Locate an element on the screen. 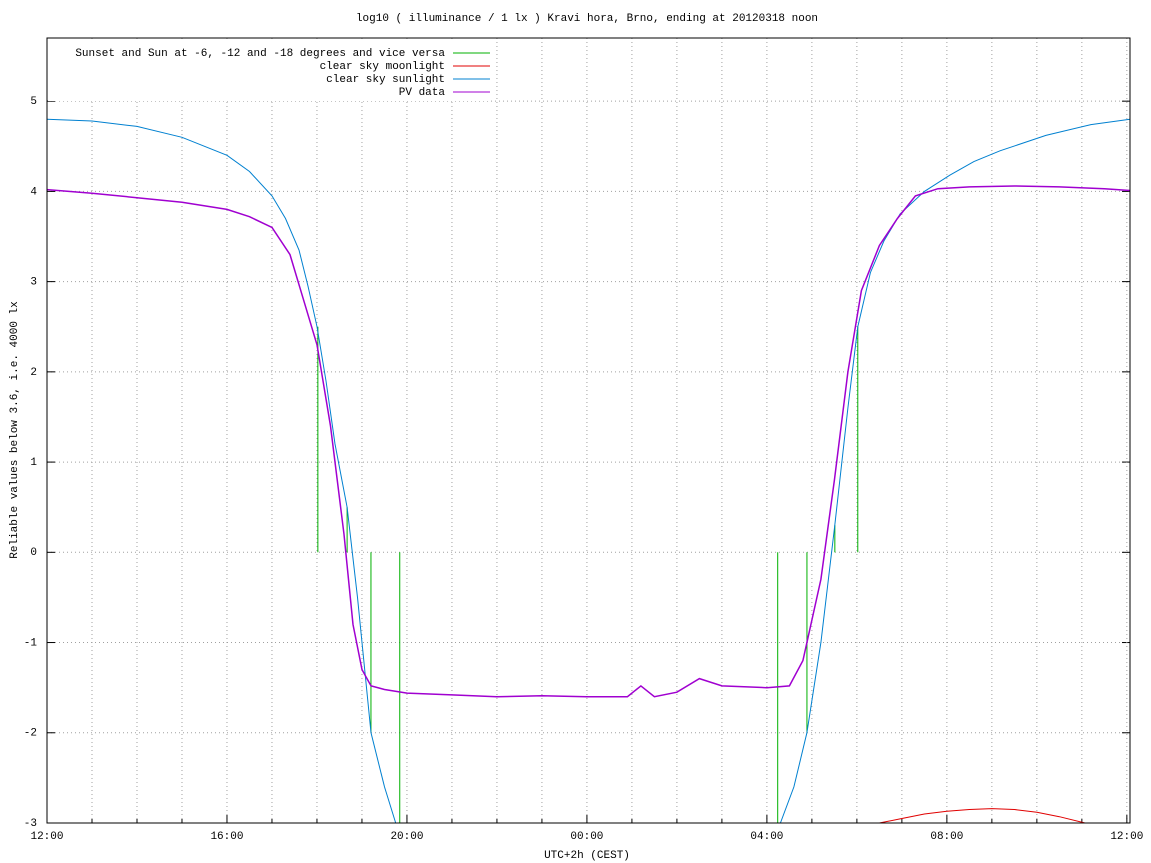 Image resolution: width=1151 pixels, height=863 pixels. y-tick-label: -2 is located at coordinates (30, 734).